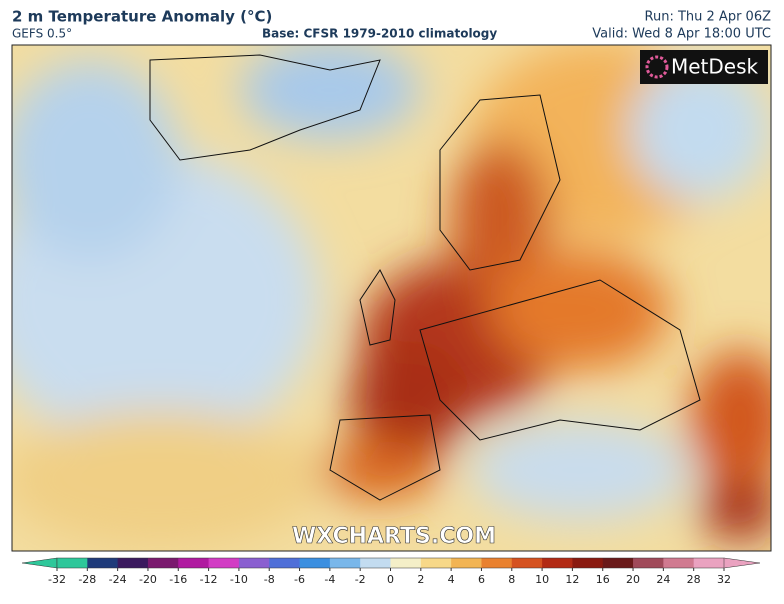 The image size is (784, 604). I want to click on colorbar-label: 24, so click(663, 579).